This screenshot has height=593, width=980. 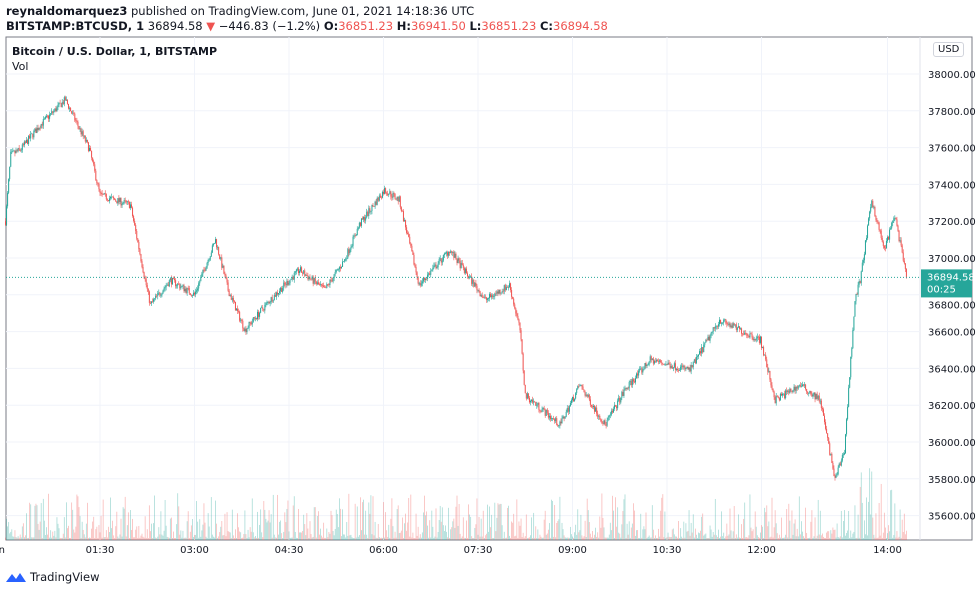 What do you see at coordinates (67, 11) in the screenshot?
I see `author: reynaldomarquez3` at bounding box center [67, 11].